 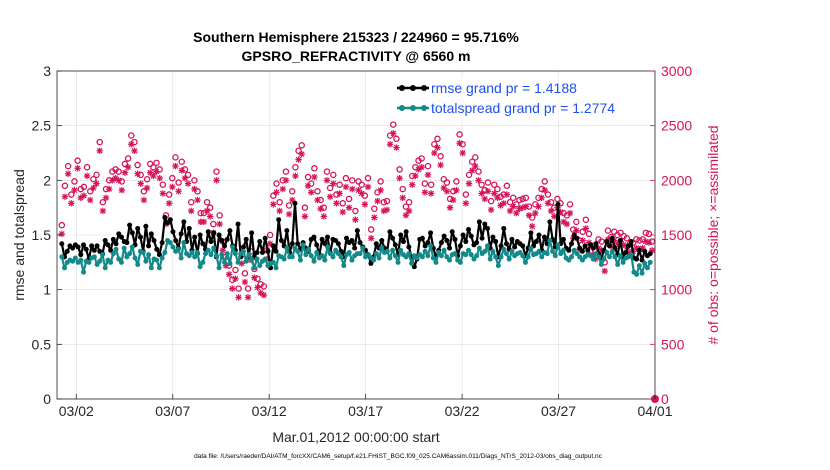 I want to click on y-tick-label-left: 3, so click(x=47, y=71).